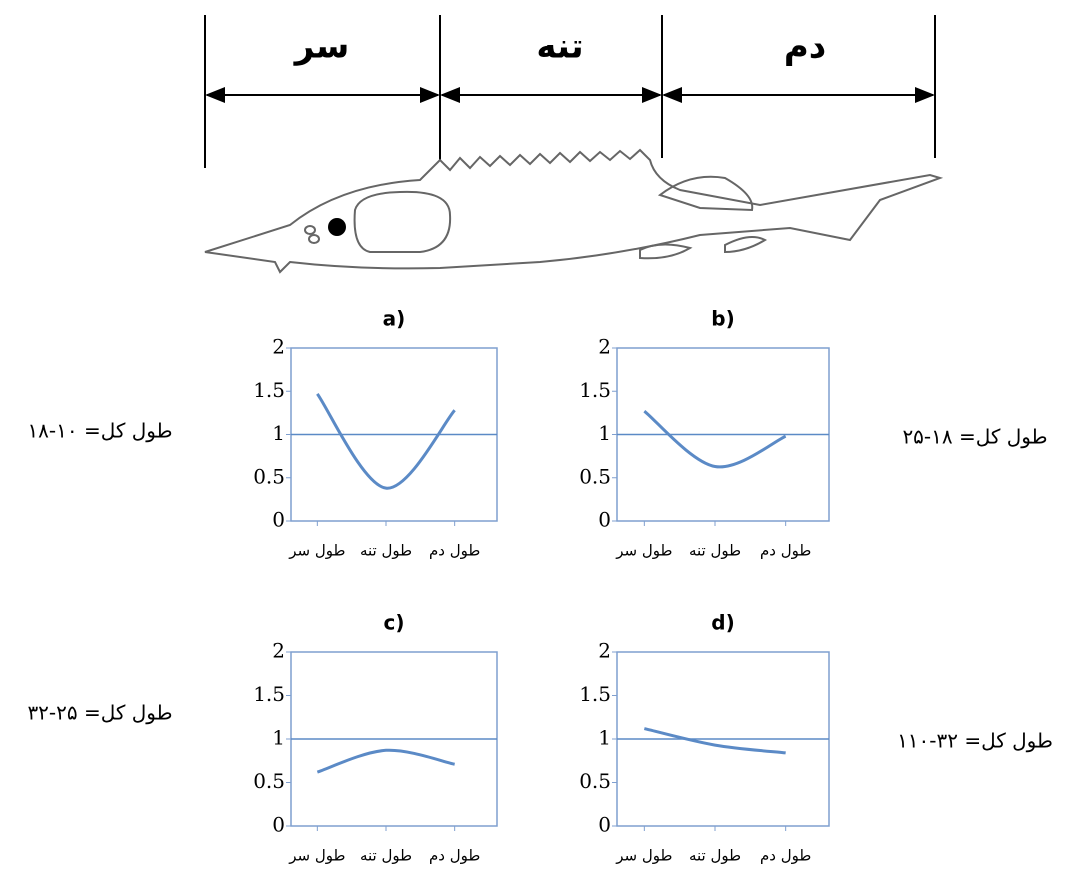  I want to click on chart-title: b), so click(722, 319).